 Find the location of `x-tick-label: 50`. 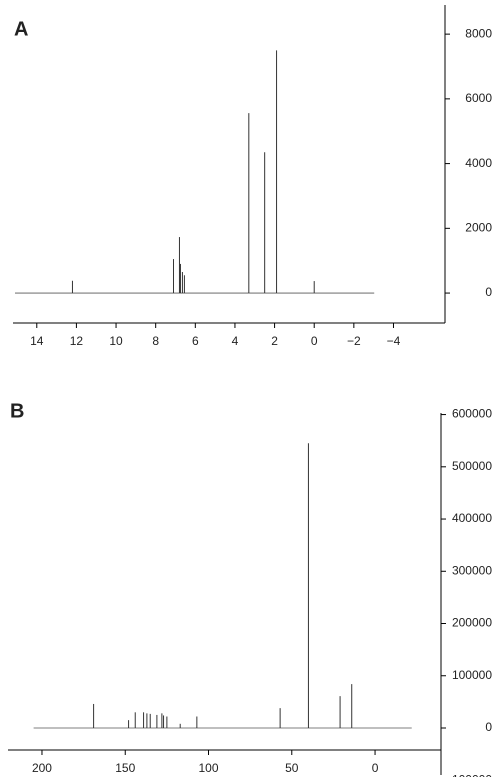

x-tick-label: 50 is located at coordinates (292, 768).